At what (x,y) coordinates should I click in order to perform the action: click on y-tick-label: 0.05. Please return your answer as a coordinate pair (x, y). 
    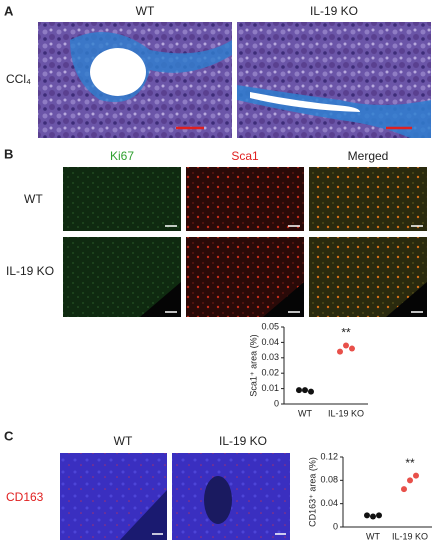
    Looking at the image, I should click on (270, 326).